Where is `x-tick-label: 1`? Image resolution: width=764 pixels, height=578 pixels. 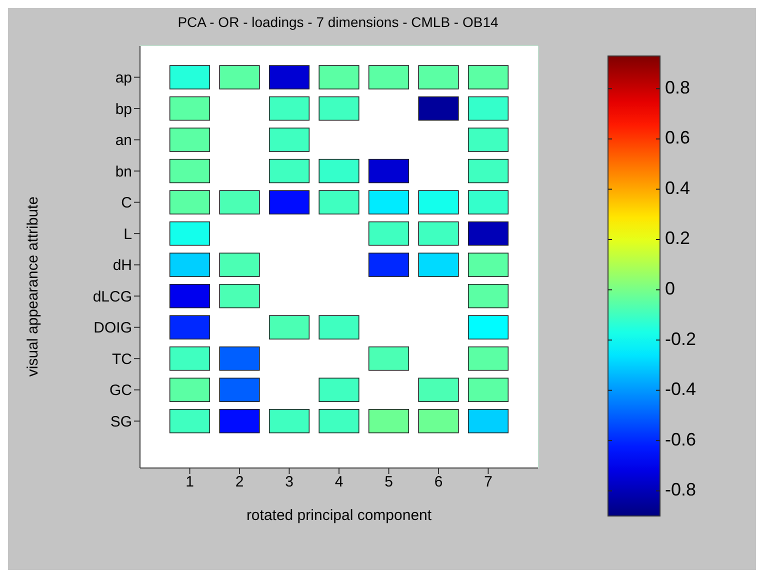 x-tick-label: 1 is located at coordinates (190, 482).